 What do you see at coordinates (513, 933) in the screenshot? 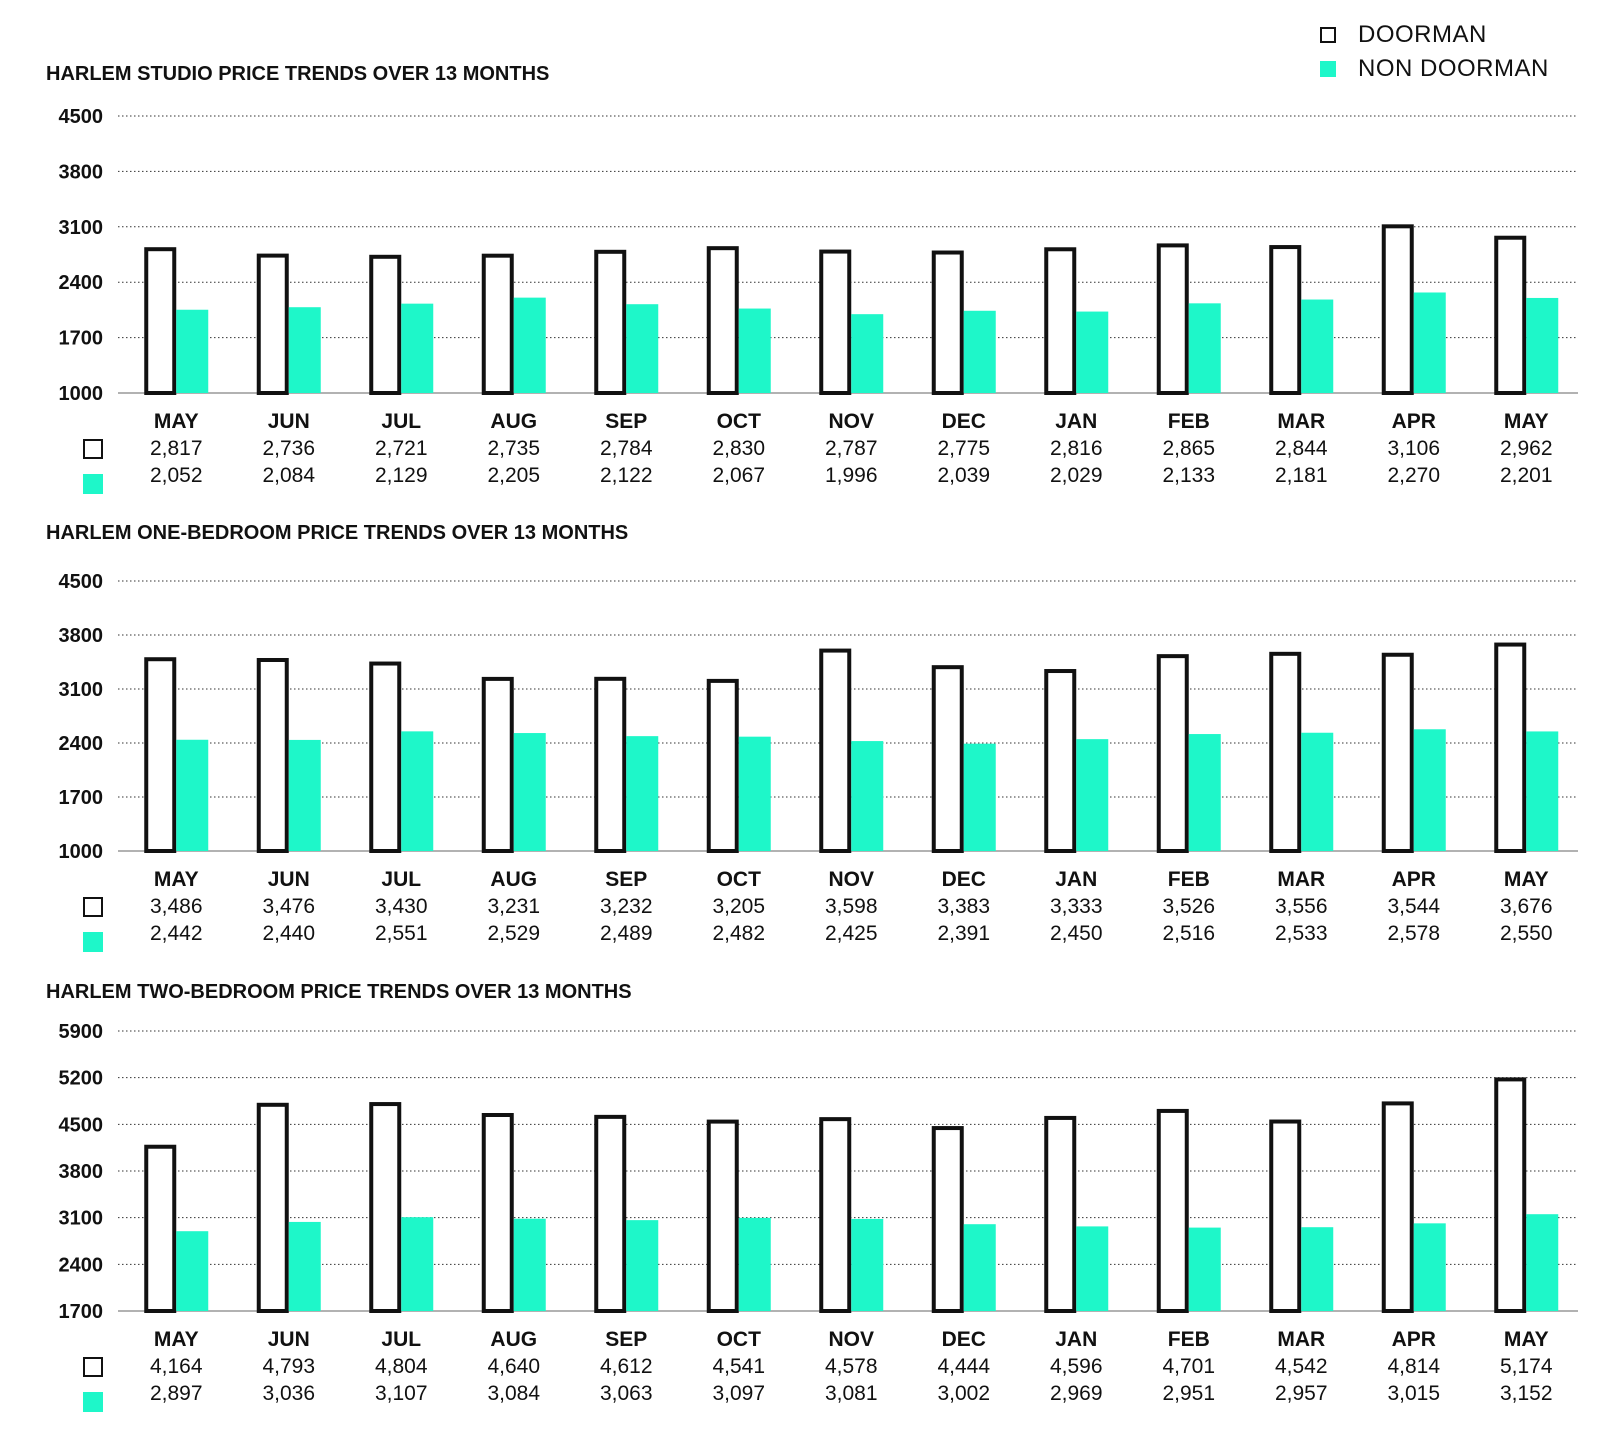
I see `value-label-non-doorman: 2,529` at bounding box center [513, 933].